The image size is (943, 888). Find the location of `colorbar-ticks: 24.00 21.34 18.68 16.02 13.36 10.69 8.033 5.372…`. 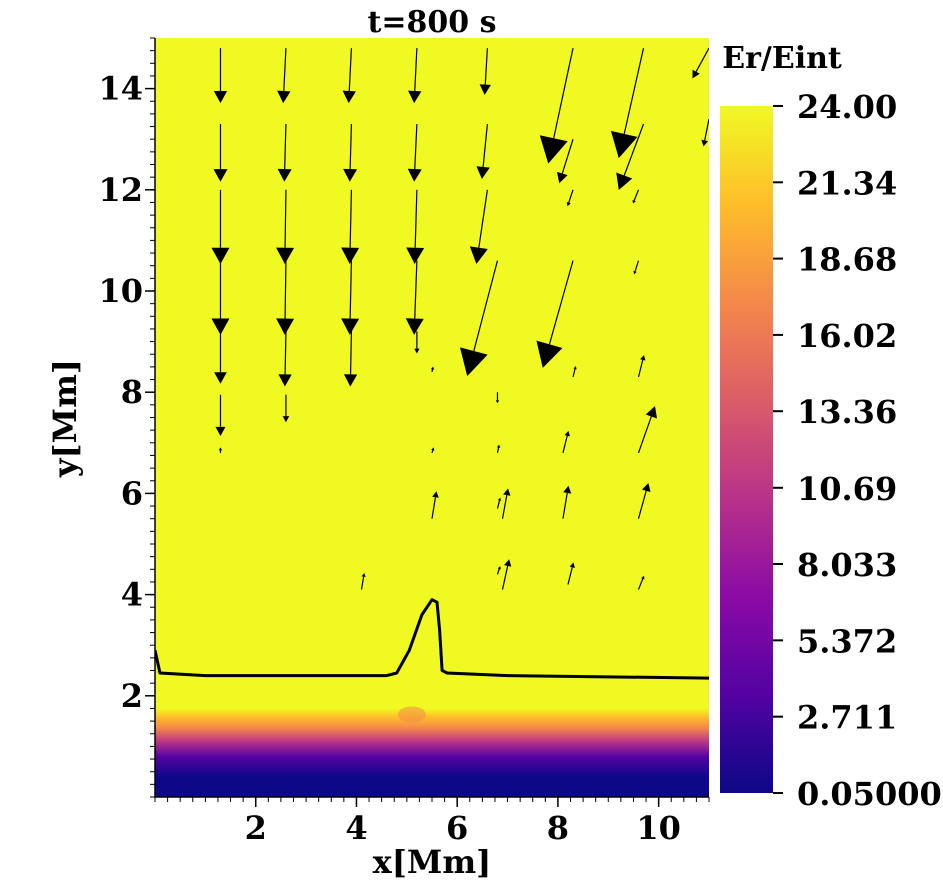

colorbar-ticks: 24.00 21.34 18.68 16.02 13.36 10.69 8.033 5.372… is located at coordinates (857, 450).